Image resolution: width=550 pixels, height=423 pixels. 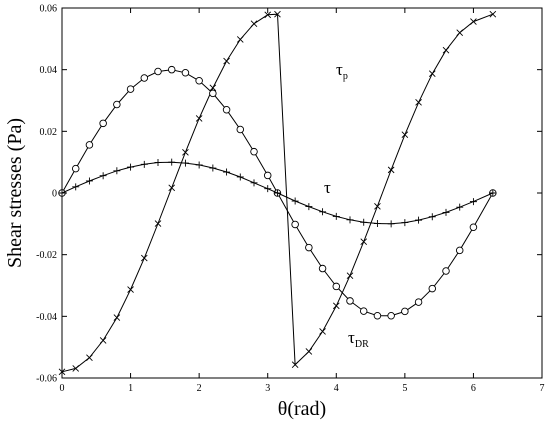 I want to click on y-tick-label: -0.06, so click(x=46, y=379).